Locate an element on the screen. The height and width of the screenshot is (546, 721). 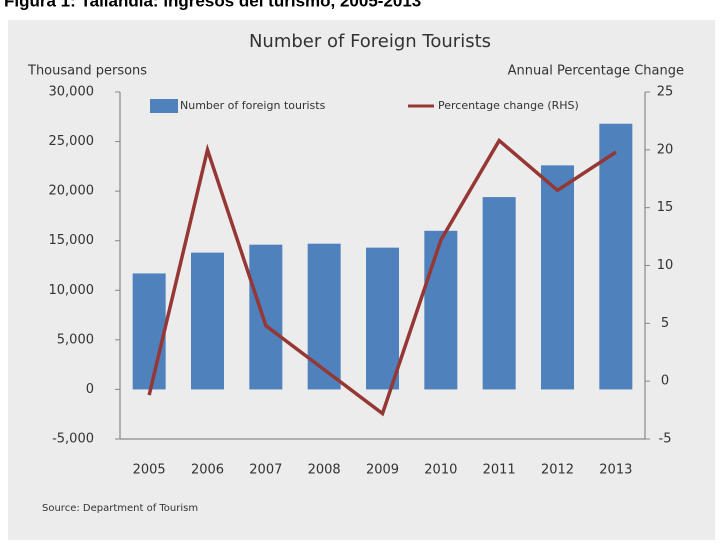
x-tick-label: 2008 is located at coordinates (324, 470).